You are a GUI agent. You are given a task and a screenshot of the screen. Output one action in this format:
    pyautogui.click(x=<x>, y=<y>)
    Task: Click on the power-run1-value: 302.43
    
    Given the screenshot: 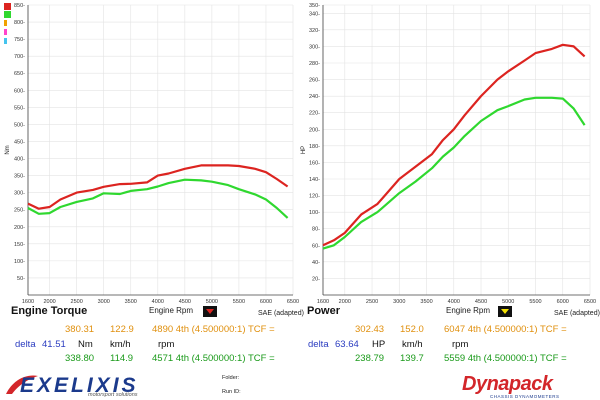 What is the action you would take?
    pyautogui.click(x=370, y=329)
    